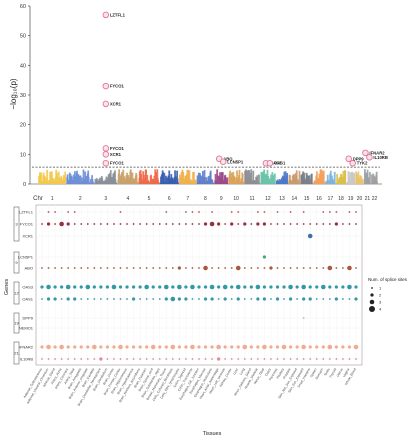  I want to click on chromosome-tick-6: 6, so click(169, 199).